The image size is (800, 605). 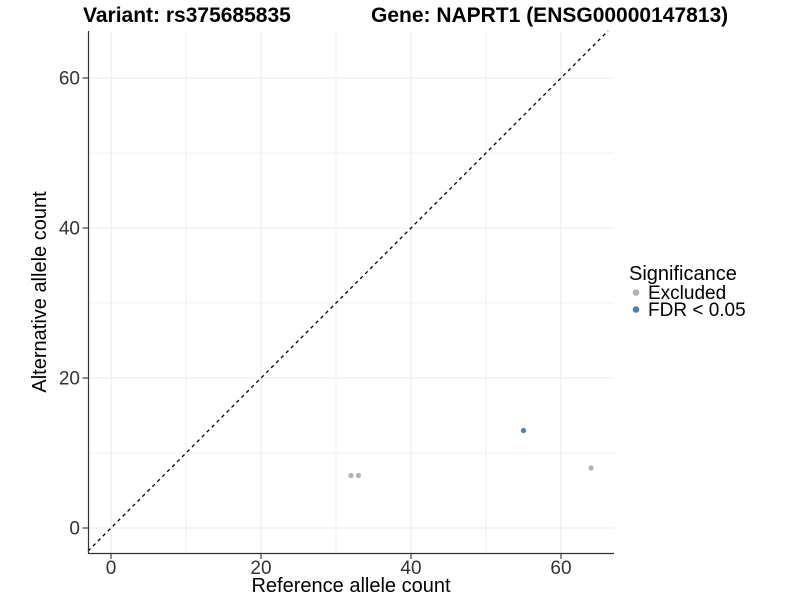 I want to click on y-tick-label: 60, so click(x=69, y=79).